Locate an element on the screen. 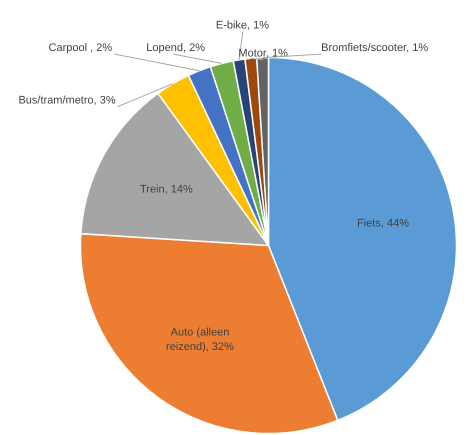  slice-label: Bromfiets/scooter, 1% is located at coordinates (374, 48).